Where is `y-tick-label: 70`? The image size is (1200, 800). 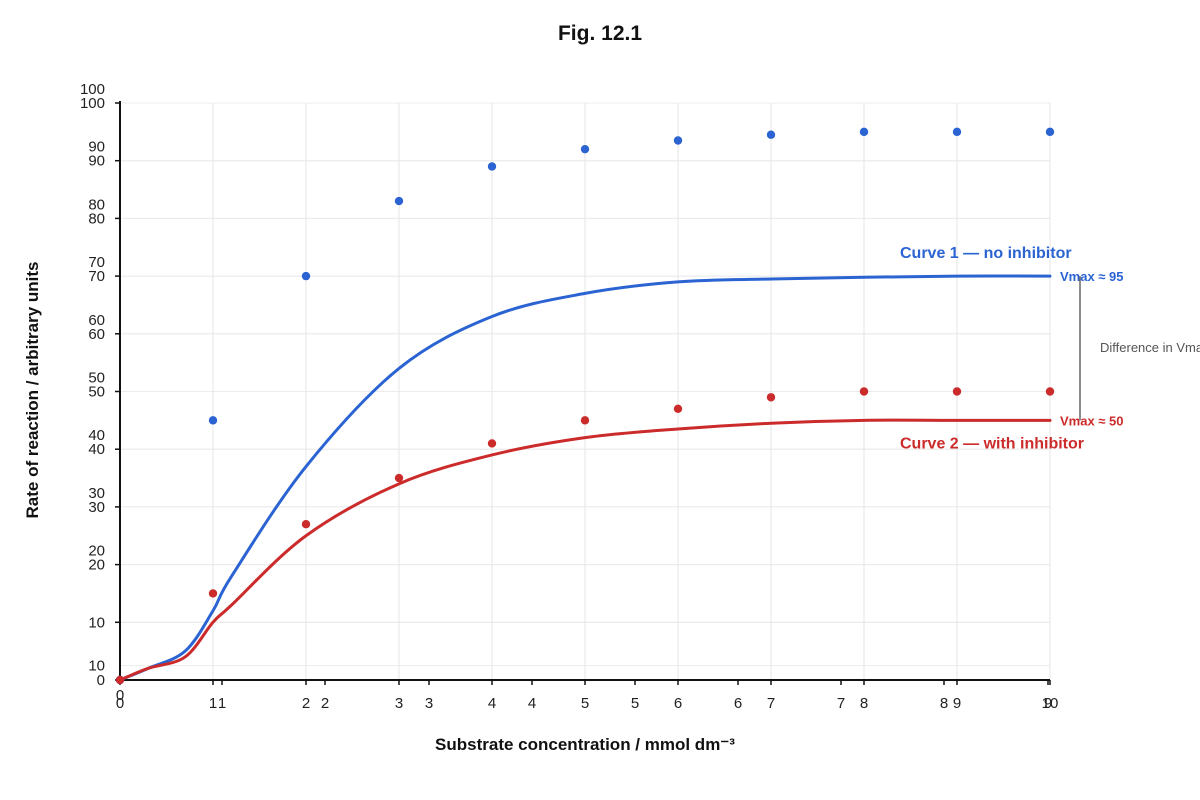 y-tick-label: 70 is located at coordinates (96, 276).